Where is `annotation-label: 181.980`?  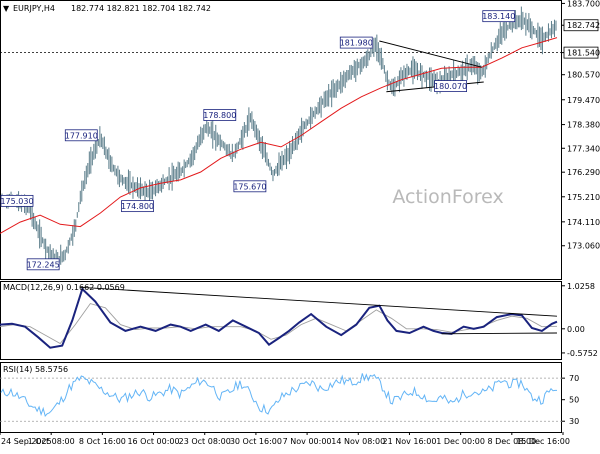
annotation-label: 181.980 is located at coordinates (356, 43).